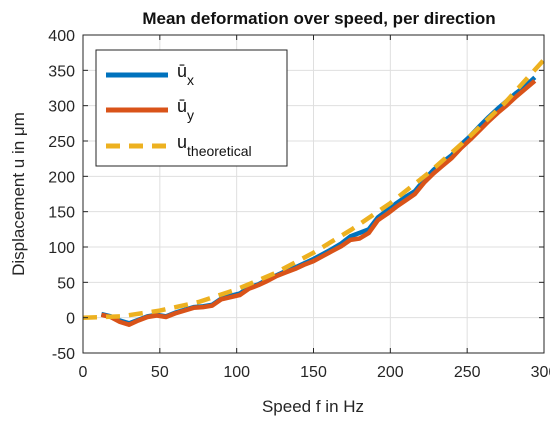 The width and height of the screenshot is (550, 421). I want to click on y-tick-label: 150, so click(61, 213).